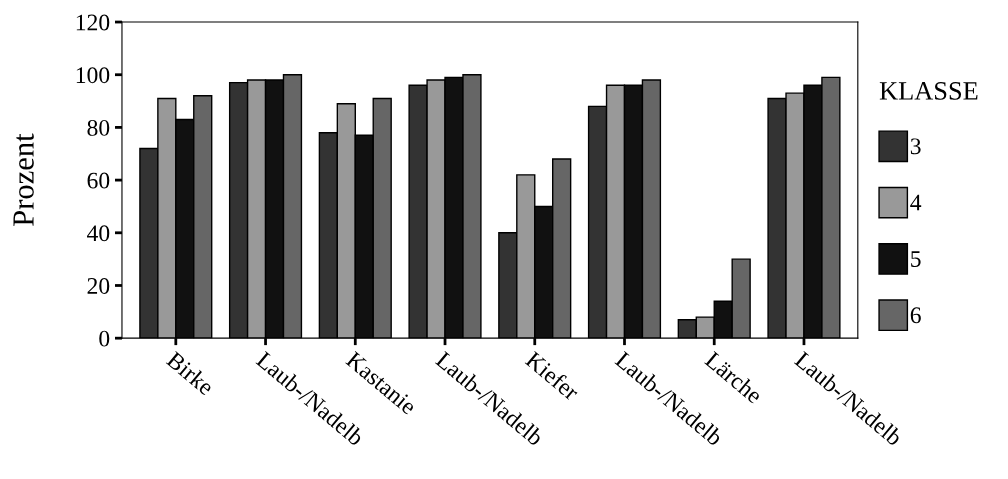  What do you see at coordinates (23, 179) in the screenshot?
I see `y-axis-title: Prozent` at bounding box center [23, 179].